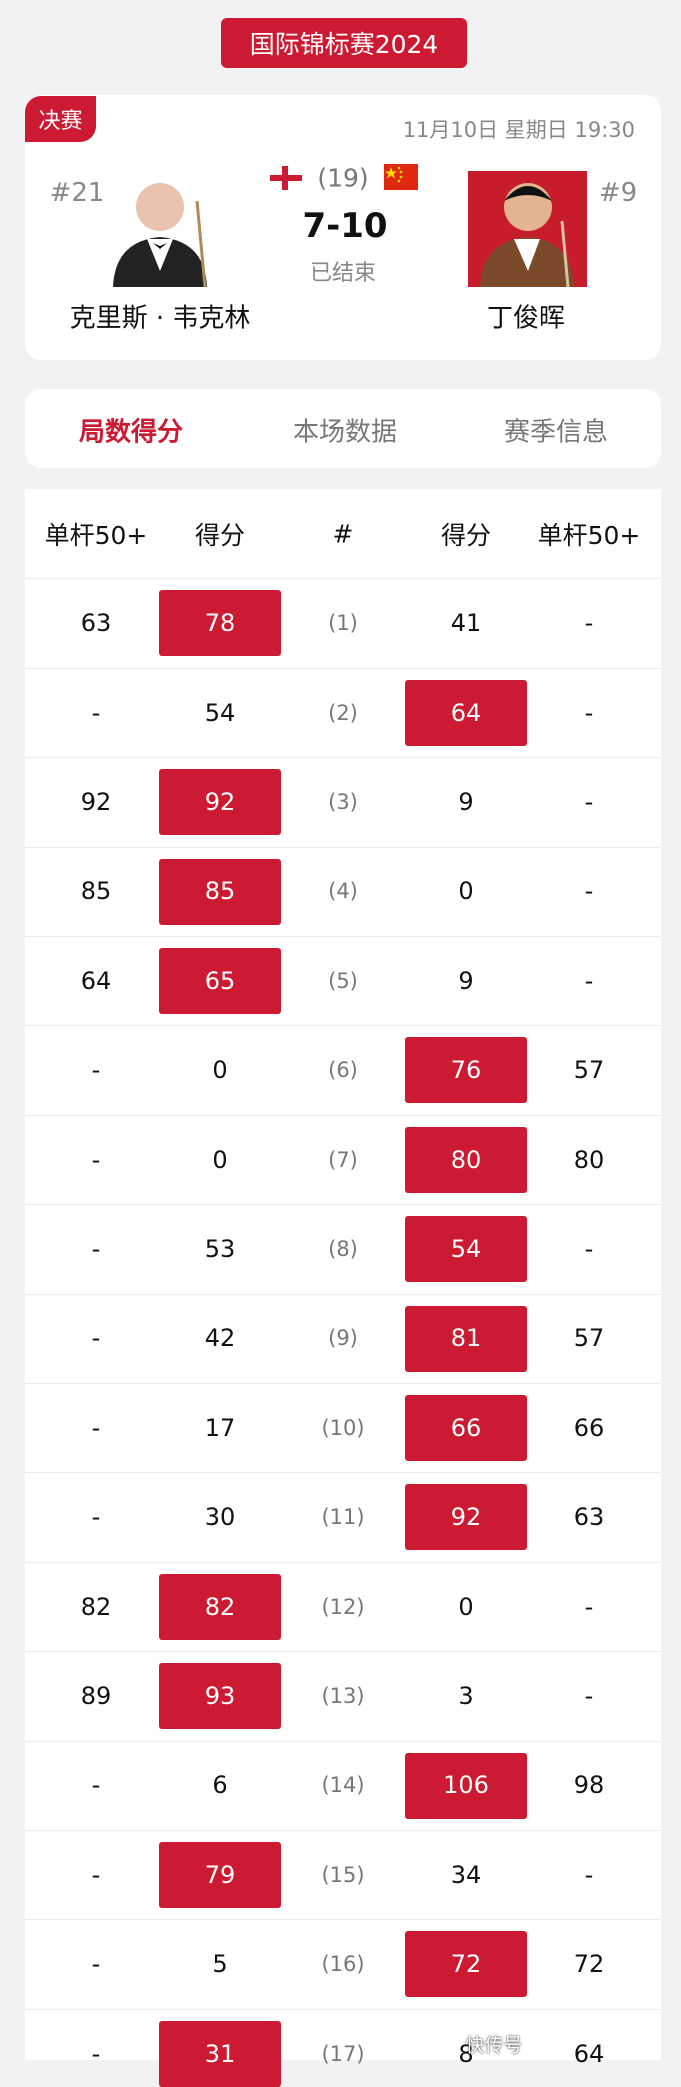  Describe the element at coordinates (526, 318) in the screenshot. I see `right-name: 丁俊晖` at that location.